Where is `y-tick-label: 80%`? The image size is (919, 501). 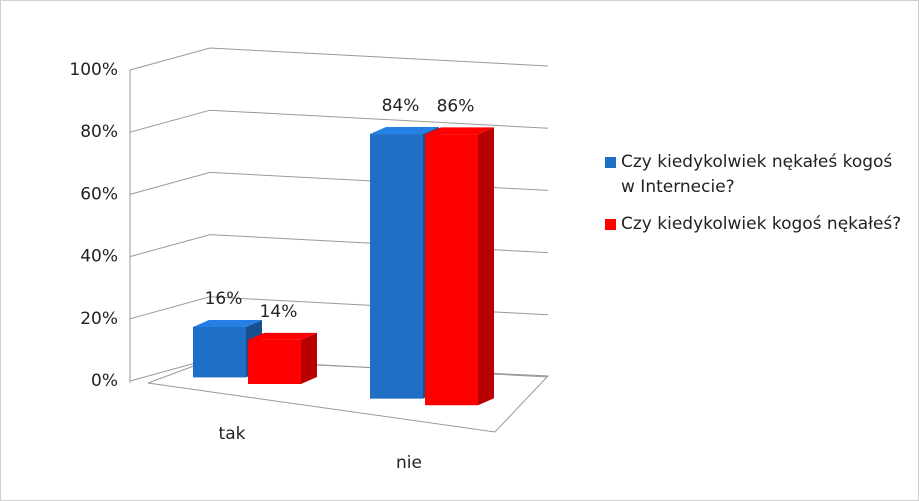 y-tick-label: 80% is located at coordinates (99, 132).